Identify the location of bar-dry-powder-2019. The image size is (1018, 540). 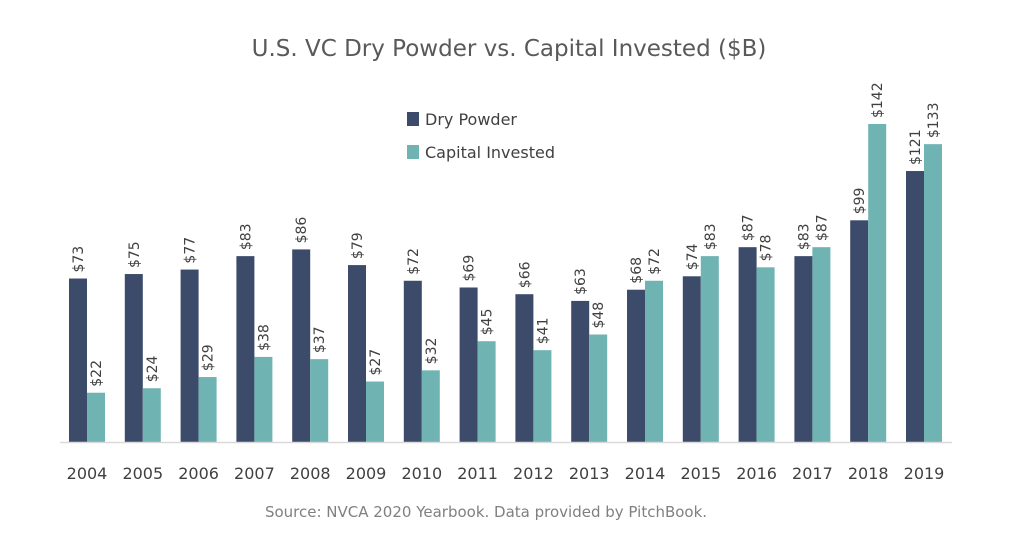
(915, 306).